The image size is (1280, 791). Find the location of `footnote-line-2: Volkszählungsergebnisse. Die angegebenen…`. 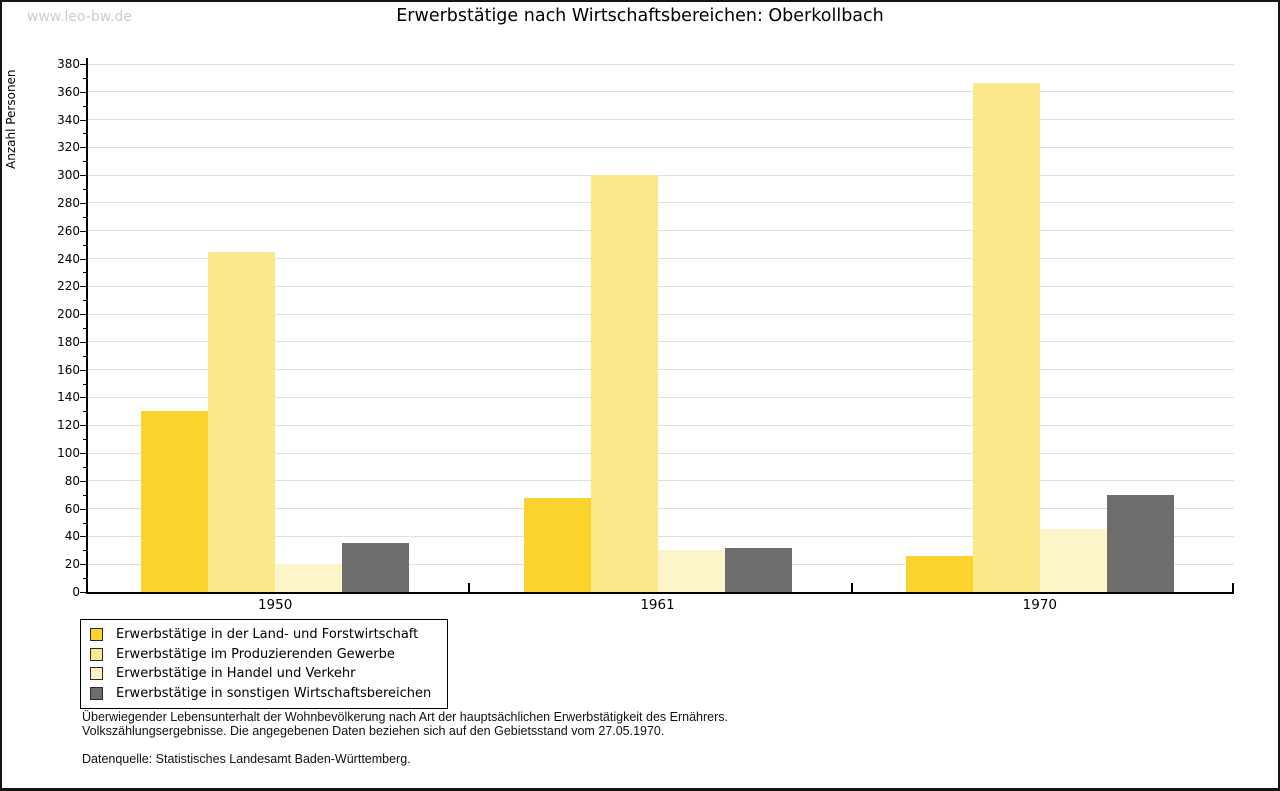

footnote-line-2: Volkszählungsergebnisse. Die angegebenen… is located at coordinates (373, 730).